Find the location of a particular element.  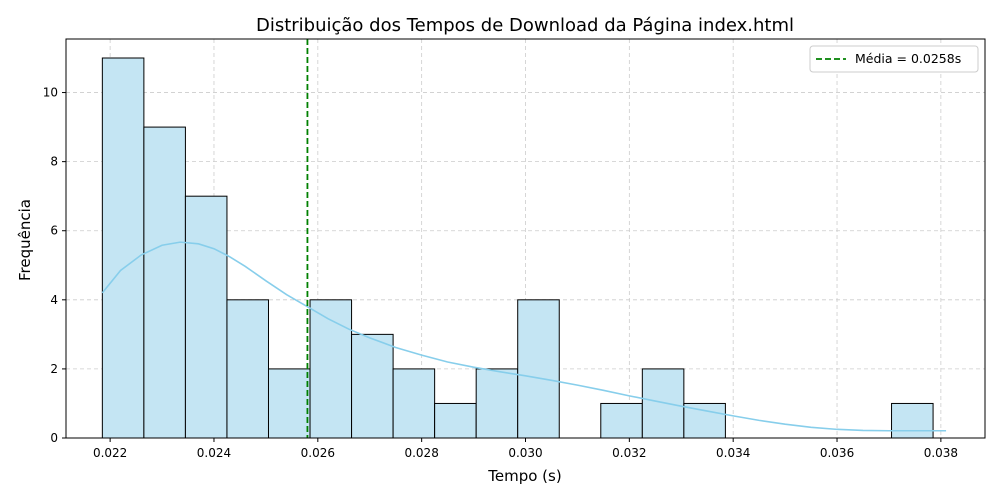

y-tick-label-1: 2 is located at coordinates (54, 369).